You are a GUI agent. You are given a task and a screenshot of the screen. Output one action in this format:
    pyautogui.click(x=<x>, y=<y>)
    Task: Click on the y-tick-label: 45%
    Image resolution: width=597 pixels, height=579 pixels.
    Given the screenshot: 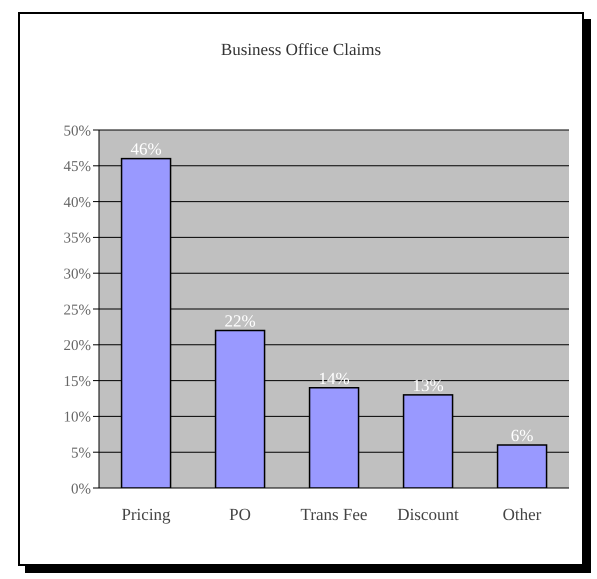 What is the action you would take?
    pyautogui.click(x=77, y=167)
    